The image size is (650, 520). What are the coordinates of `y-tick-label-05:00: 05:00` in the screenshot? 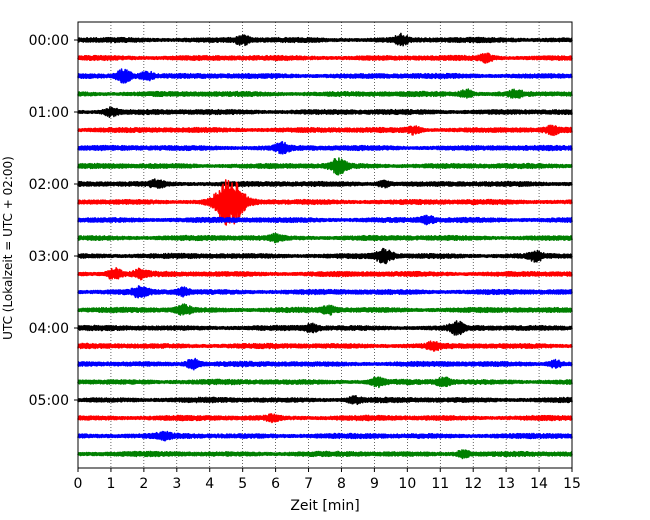 It's located at (49, 401).